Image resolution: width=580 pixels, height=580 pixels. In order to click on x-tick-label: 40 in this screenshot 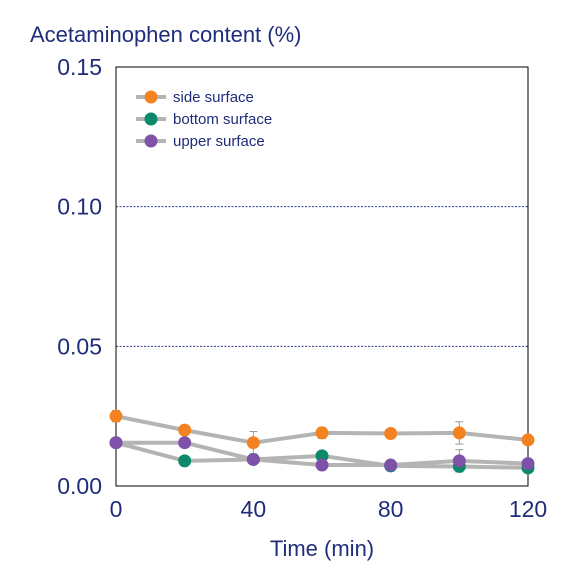, I will do `click(254, 509)`.